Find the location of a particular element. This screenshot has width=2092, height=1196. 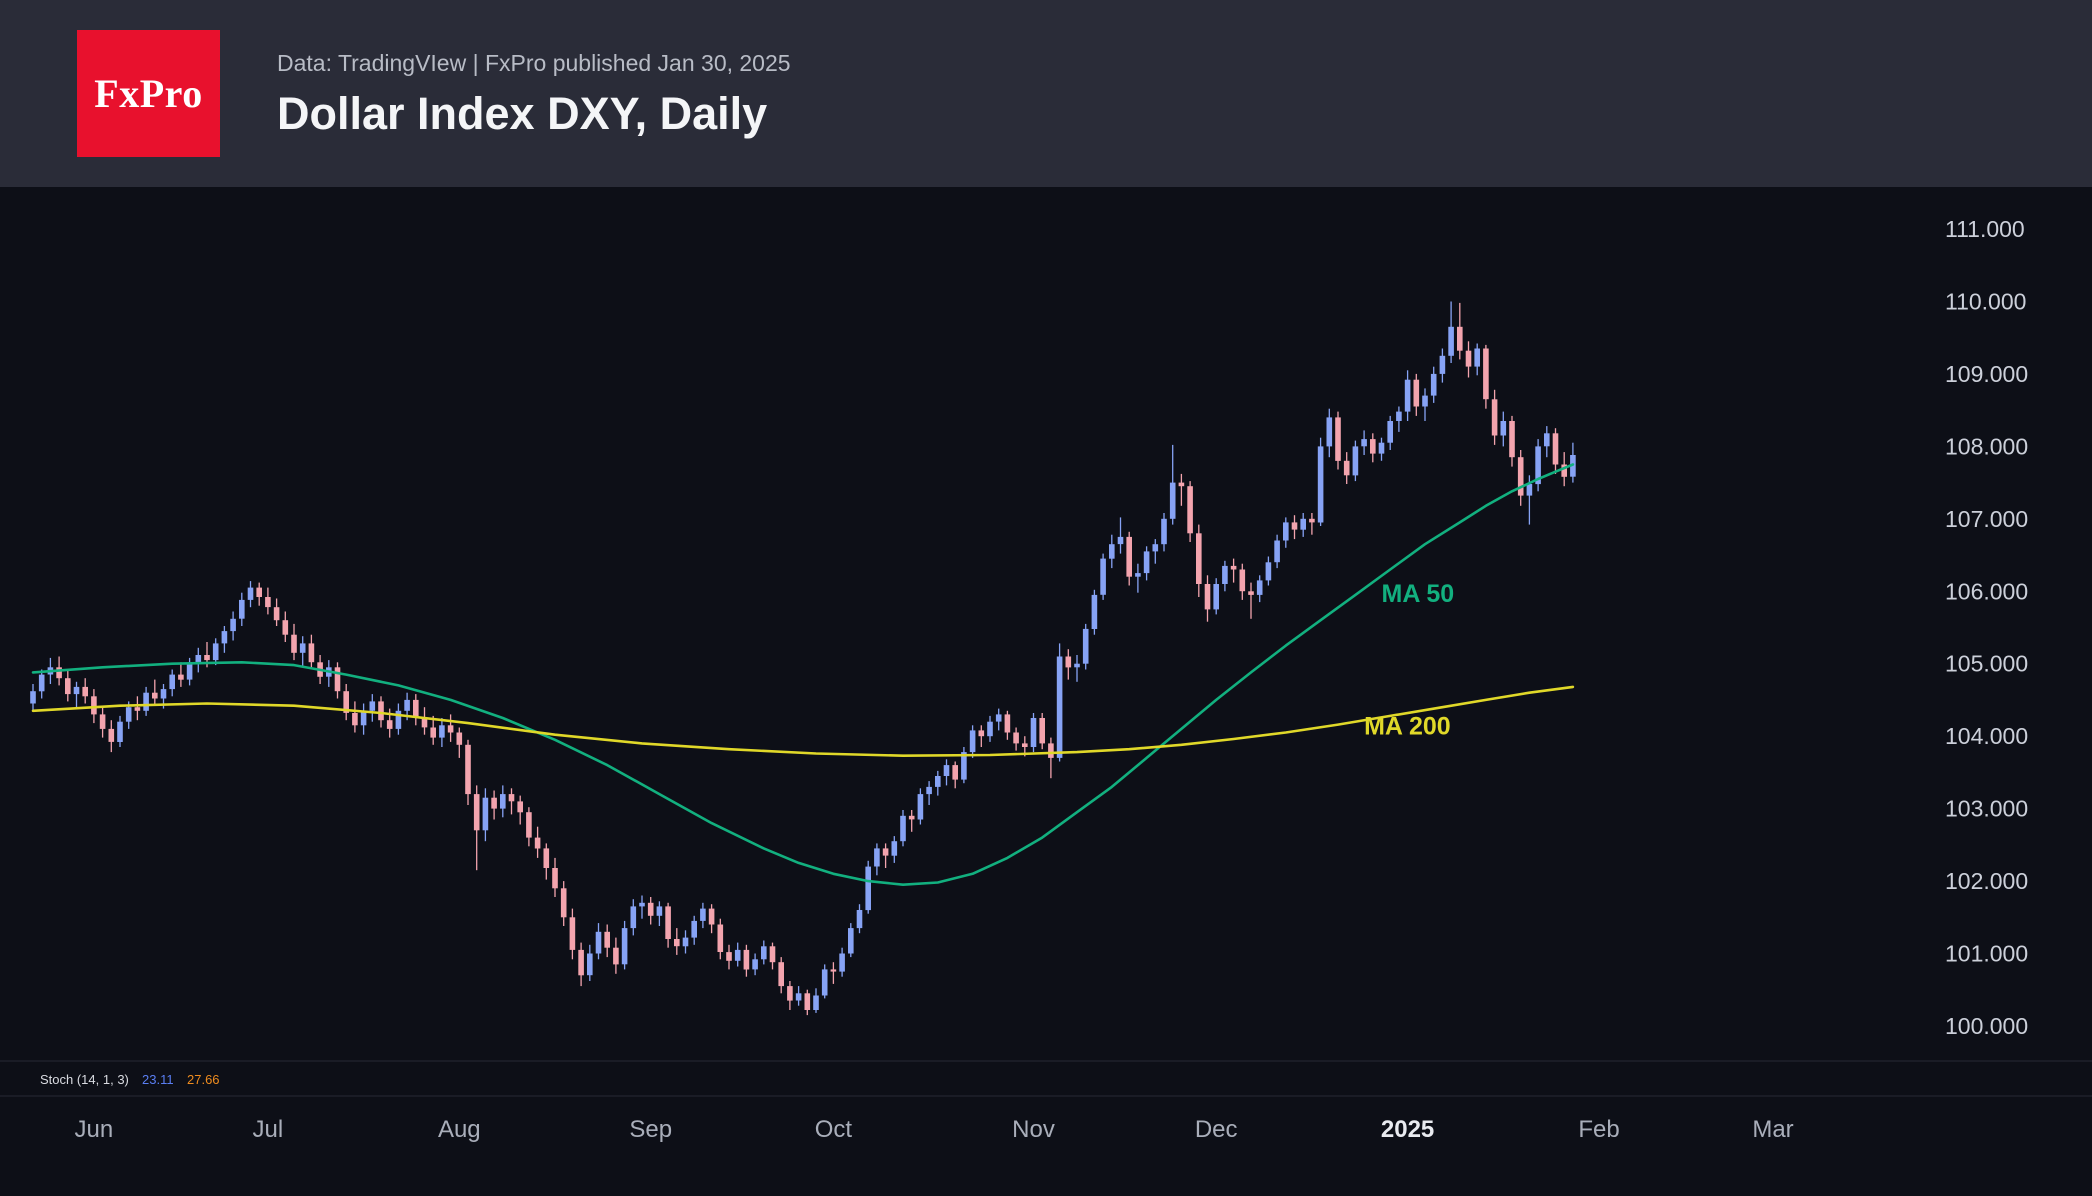

time-axis: Jun Jul Aug Sep Oct Nov Dec 2025 Feb Mar is located at coordinates (934, 1129).